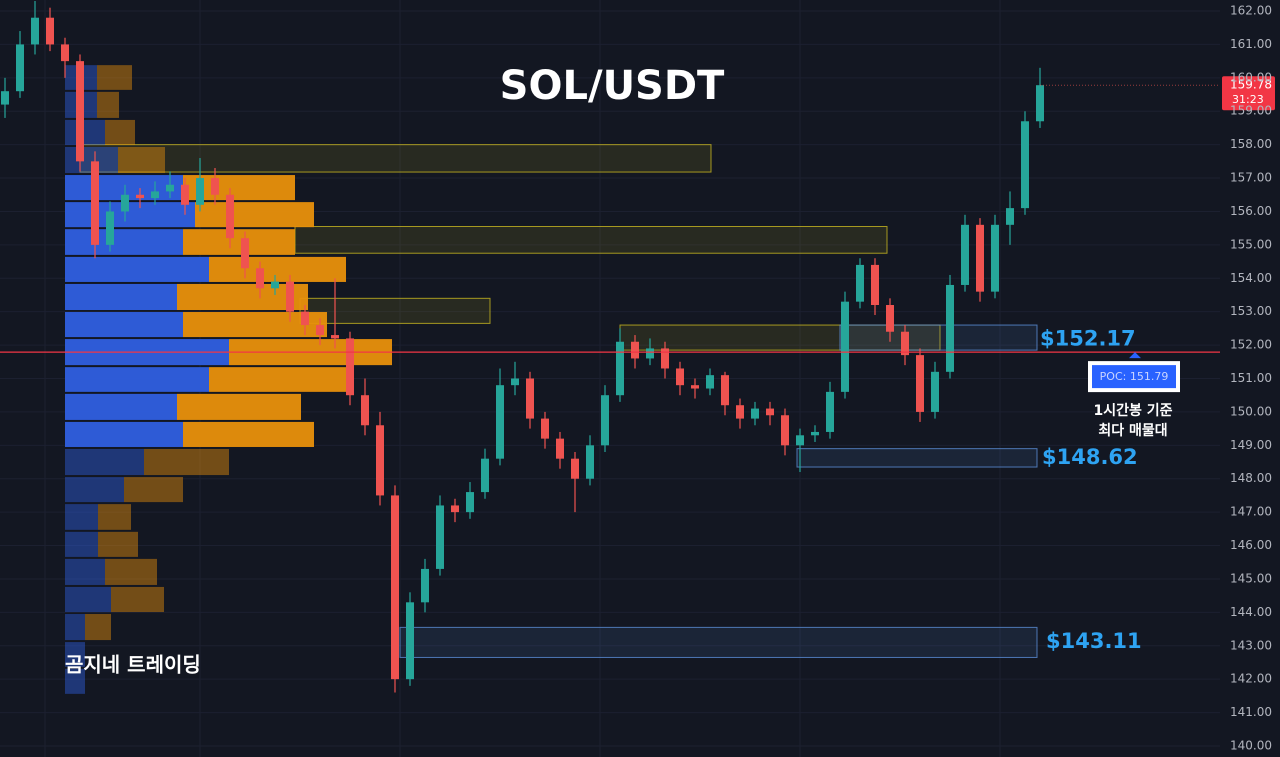 This screenshot has width=1280, height=757. Describe the element at coordinates (1251, 144) in the screenshot. I see `y-tick-label: 158.00` at that location.